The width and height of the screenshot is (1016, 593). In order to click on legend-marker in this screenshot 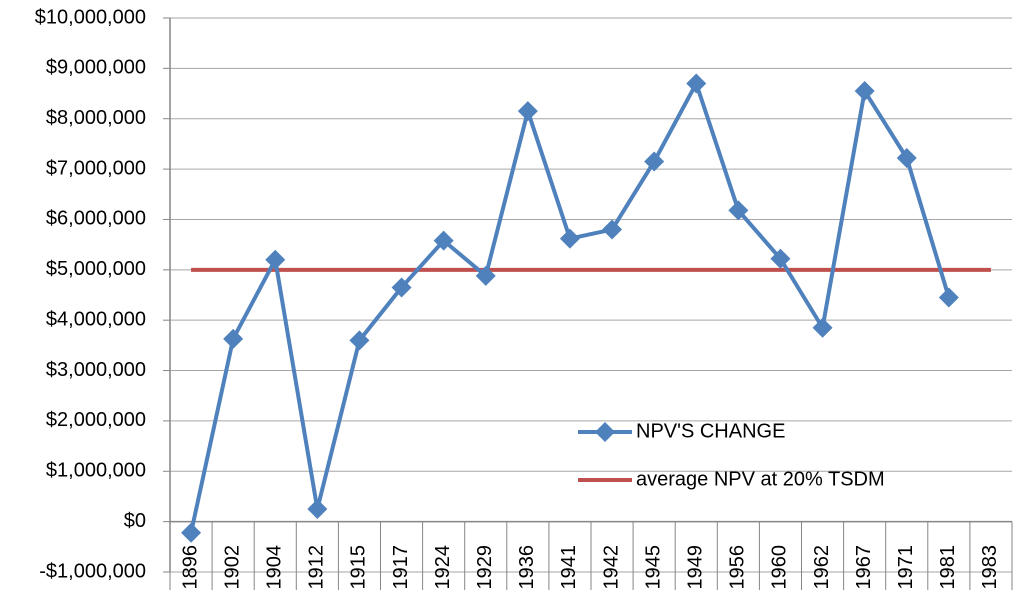, I will do `click(605, 432)`.